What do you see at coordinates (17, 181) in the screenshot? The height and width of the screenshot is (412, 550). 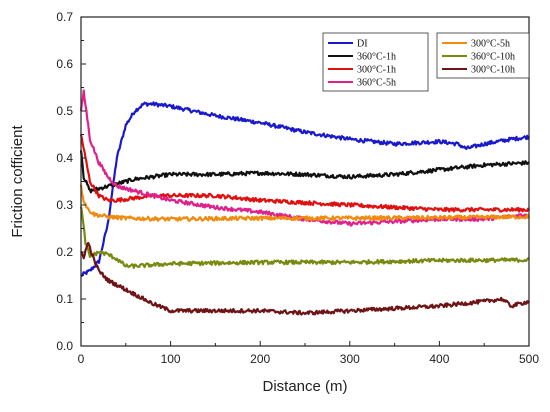 I see `y-axis-title: Friction cofficient` at bounding box center [17, 181].